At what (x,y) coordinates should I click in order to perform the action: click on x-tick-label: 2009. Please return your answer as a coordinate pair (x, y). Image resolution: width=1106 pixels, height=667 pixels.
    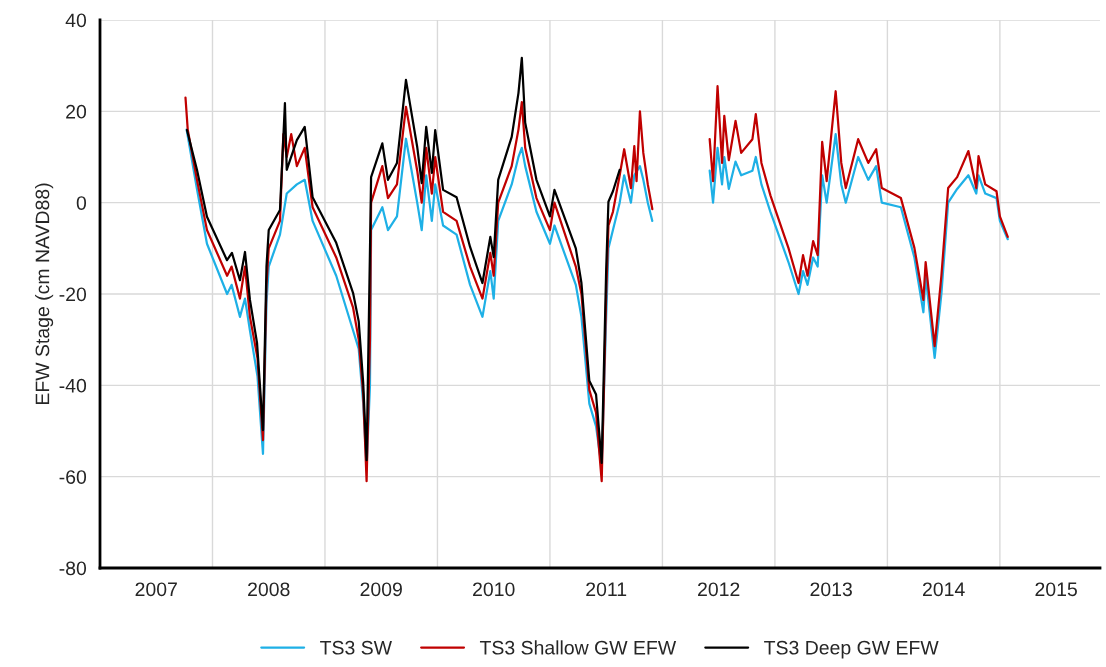
    Looking at the image, I should click on (381, 589).